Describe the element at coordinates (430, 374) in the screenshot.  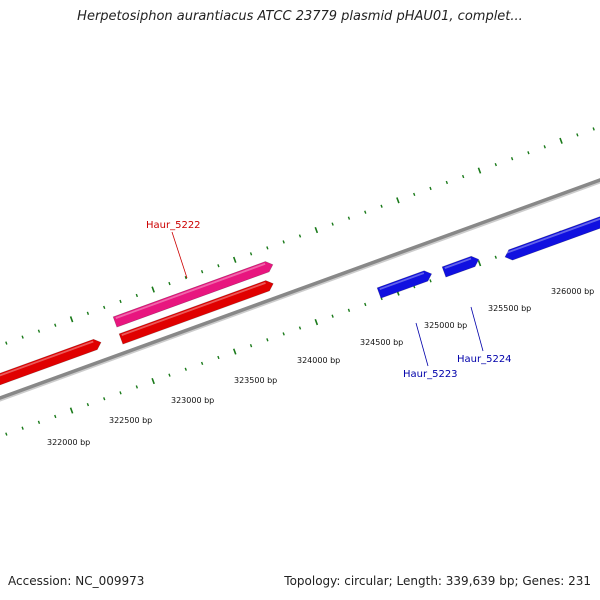
I see `gene-label: Haur_5223` at that location.